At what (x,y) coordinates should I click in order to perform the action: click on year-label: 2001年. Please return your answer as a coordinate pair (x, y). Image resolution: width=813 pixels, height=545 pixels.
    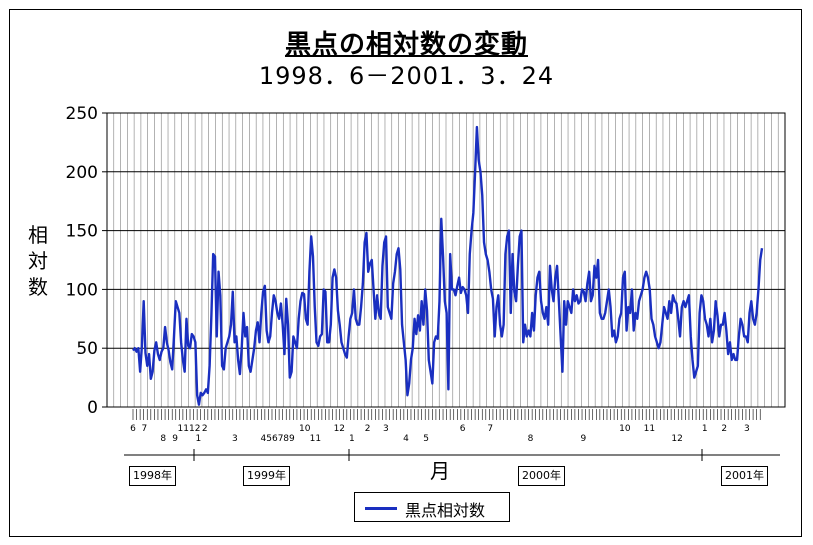
    Looking at the image, I should click on (744, 476).